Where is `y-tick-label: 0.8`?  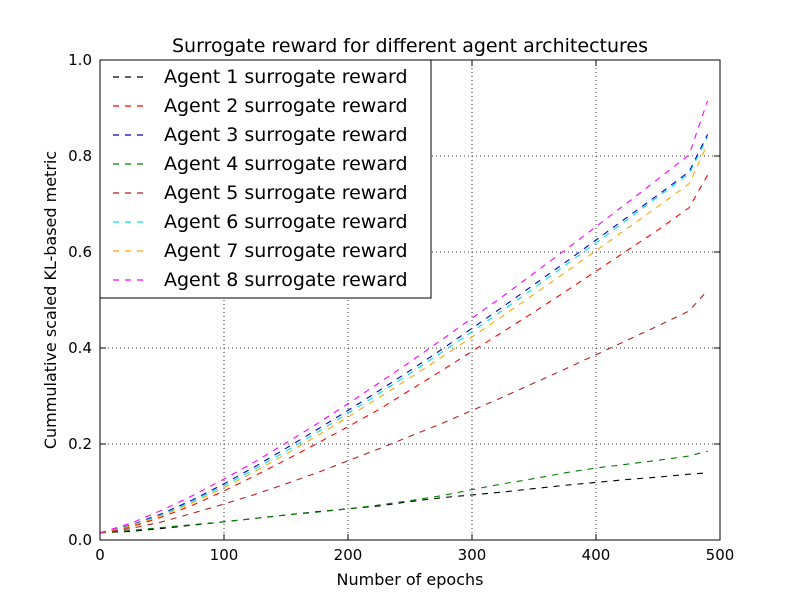 y-tick-label: 0.8 is located at coordinates (80, 156).